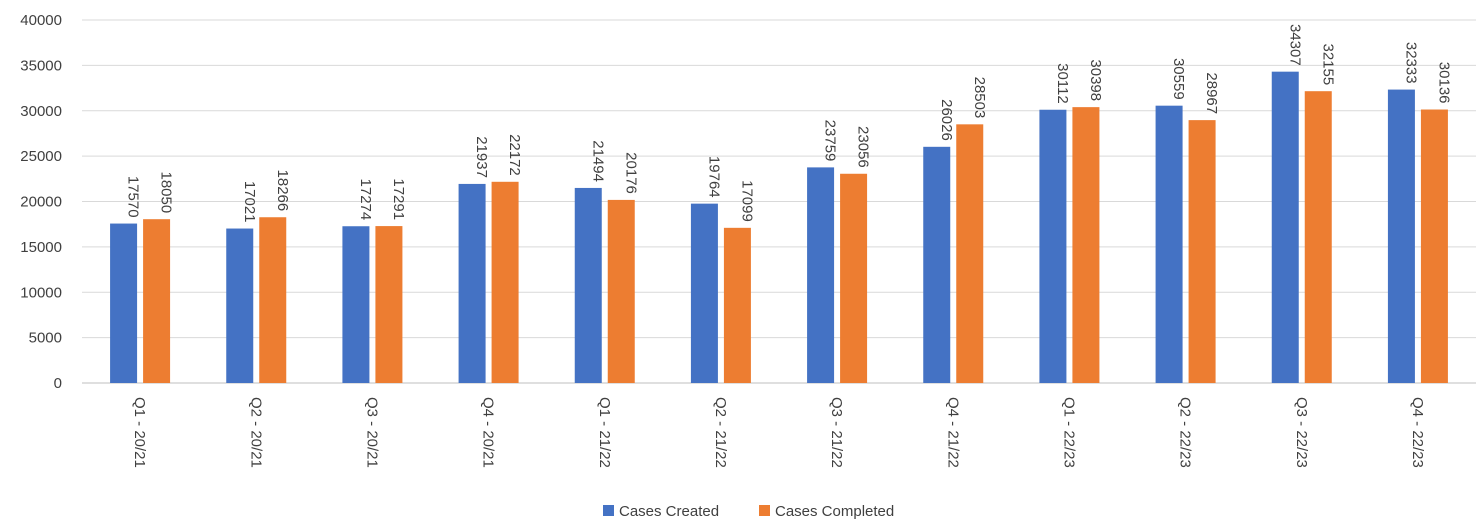 This screenshot has width=1481, height=528. I want to click on data-label: 30112, so click(1062, 83).